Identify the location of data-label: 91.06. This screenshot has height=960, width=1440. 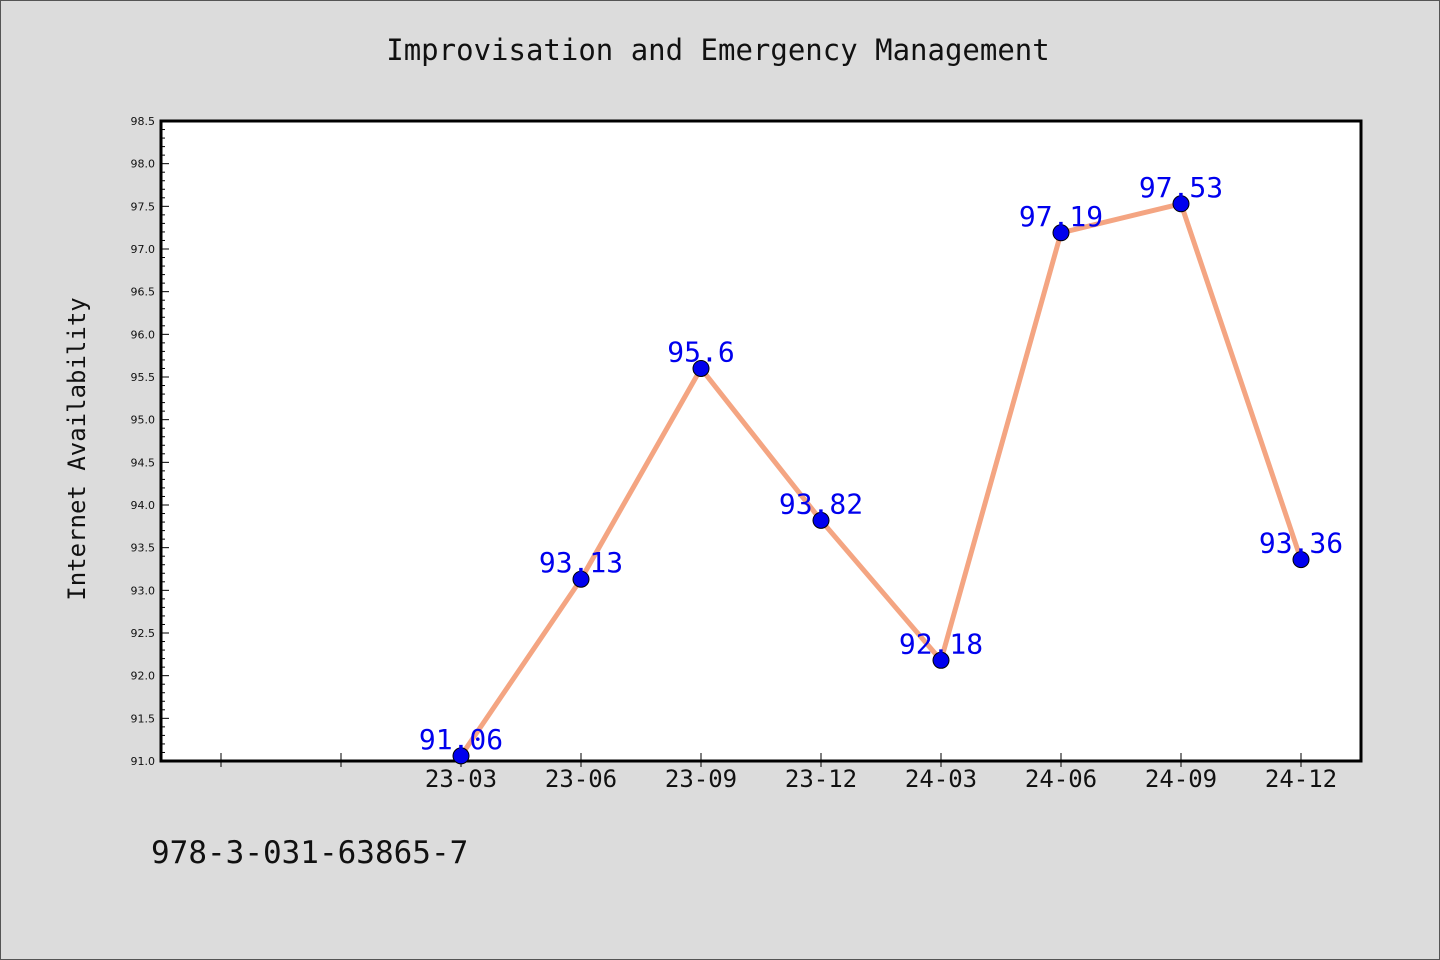
(461, 739).